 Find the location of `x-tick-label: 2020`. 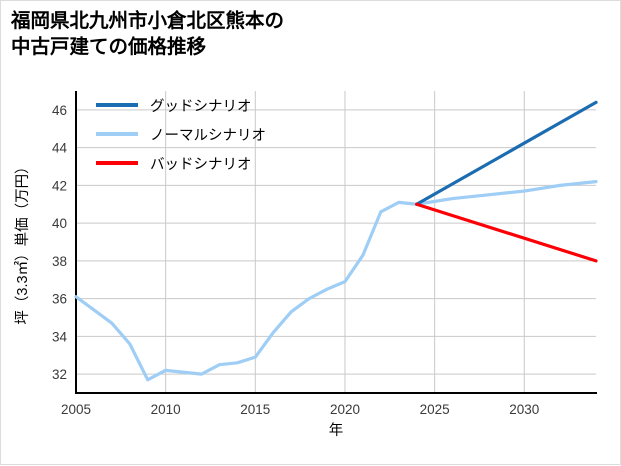

x-tick-label: 2020 is located at coordinates (345, 409).